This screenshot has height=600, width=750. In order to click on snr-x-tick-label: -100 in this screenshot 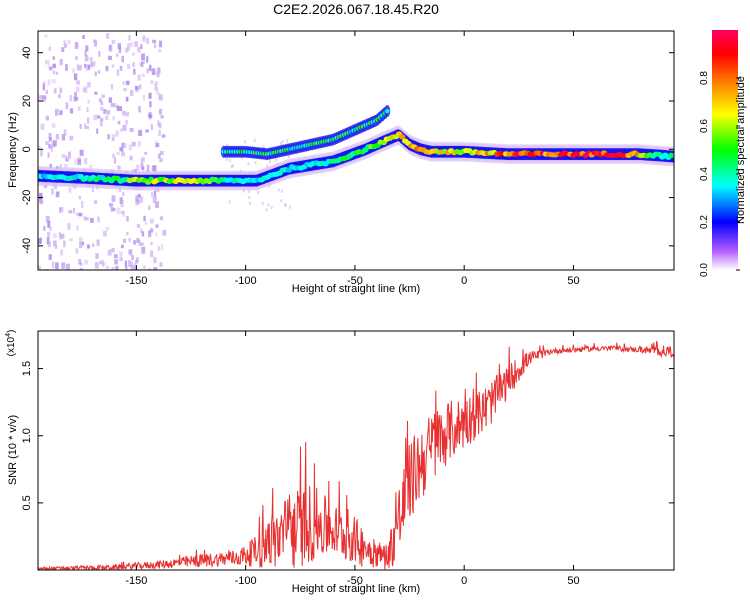, I will do `click(246, 581)`.